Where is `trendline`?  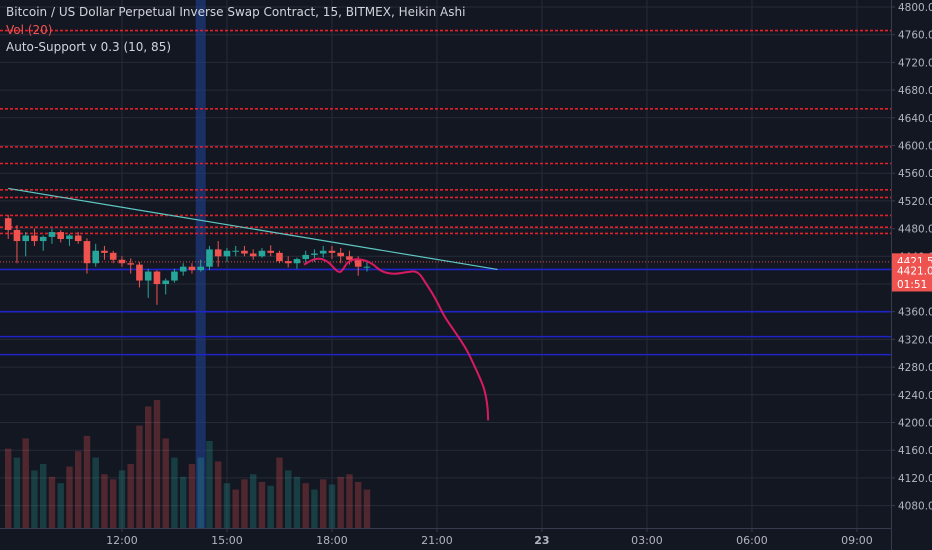
trendline is located at coordinates (253, 229).